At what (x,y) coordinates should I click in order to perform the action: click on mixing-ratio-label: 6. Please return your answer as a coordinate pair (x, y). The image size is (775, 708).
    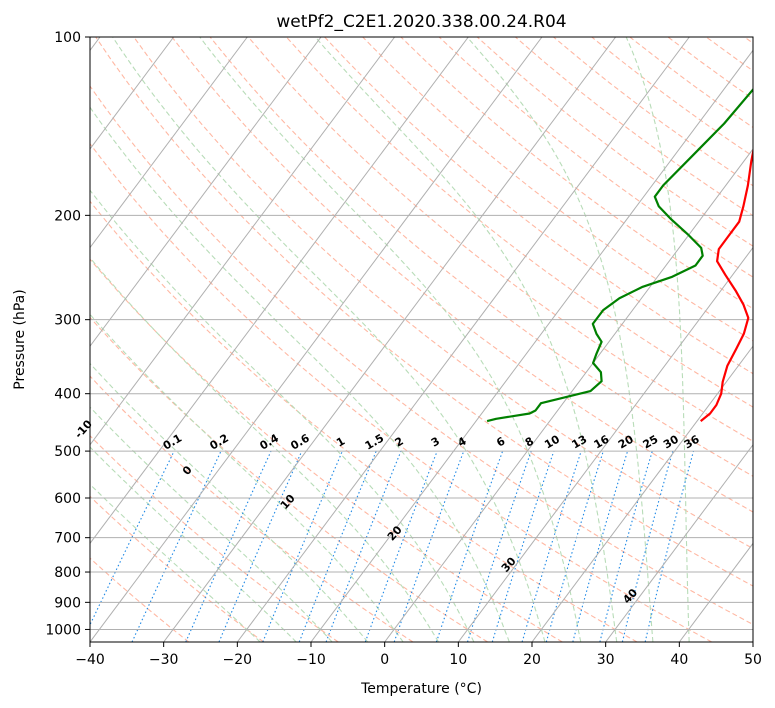
    Looking at the image, I should click on (500, 441).